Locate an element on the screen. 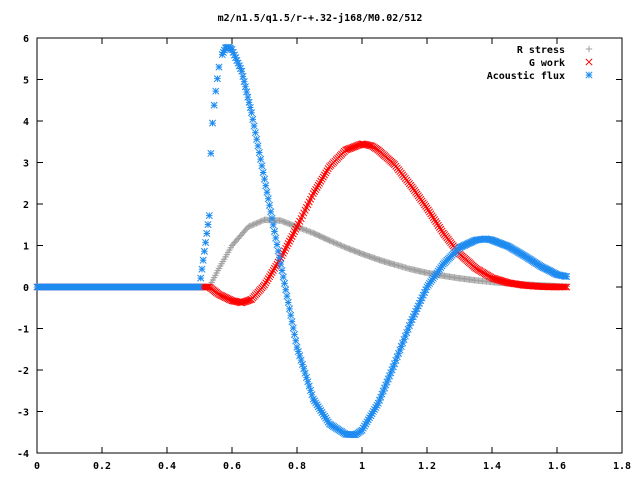  y-tick-label: 3 is located at coordinates (26, 164).